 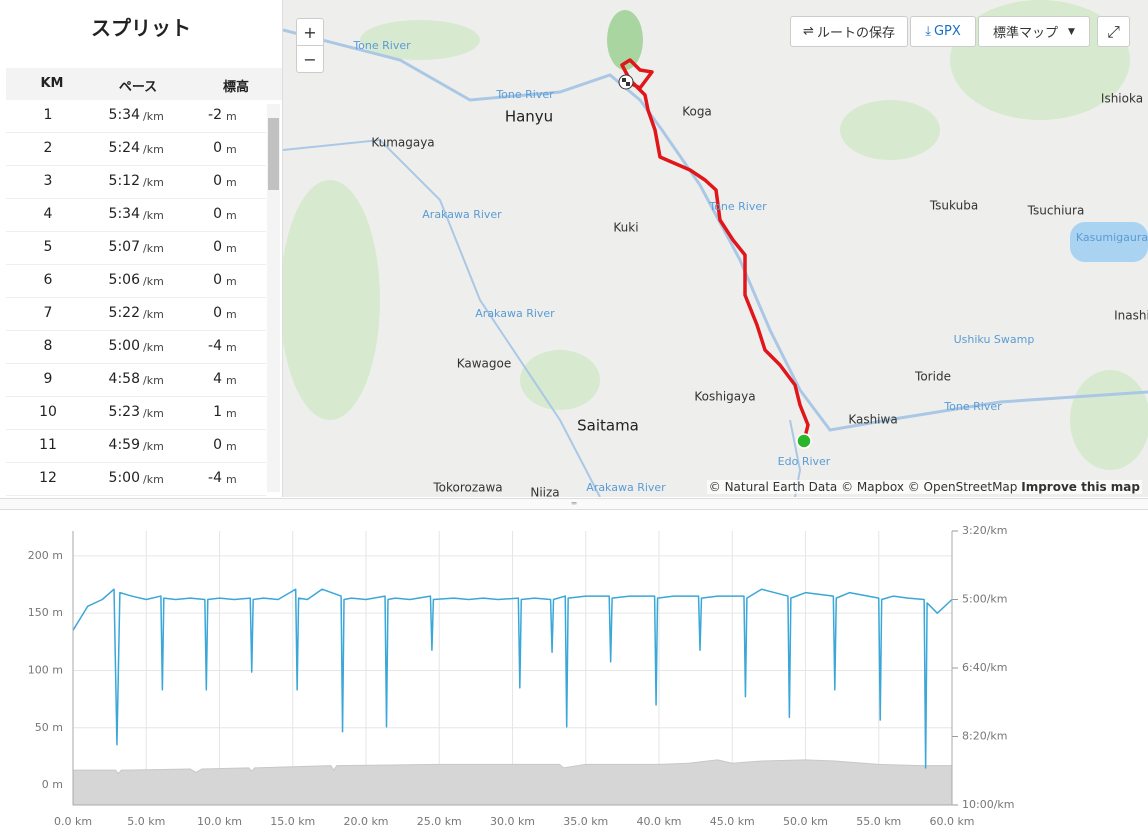 What do you see at coordinates (136, 380) in the screenshot?
I see `split-row: 9 4:58/km 4 m` at bounding box center [136, 380].